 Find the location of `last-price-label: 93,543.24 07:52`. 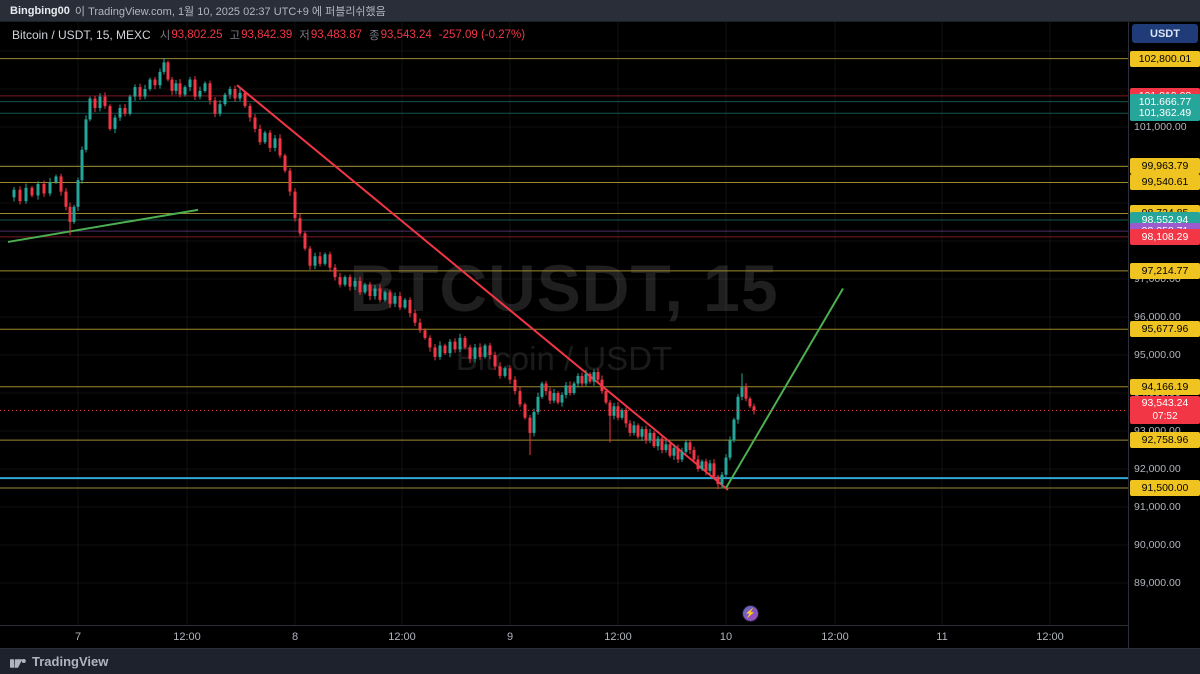

last-price-label: 93,543.24 07:52 is located at coordinates (1165, 410).